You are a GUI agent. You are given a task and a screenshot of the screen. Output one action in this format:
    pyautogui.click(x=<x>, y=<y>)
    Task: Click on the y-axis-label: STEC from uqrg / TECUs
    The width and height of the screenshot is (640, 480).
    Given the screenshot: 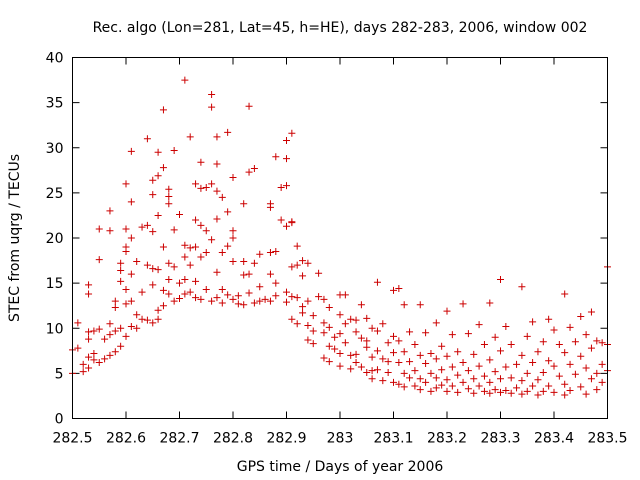 What is the action you would take?
    pyautogui.click(x=15, y=238)
    